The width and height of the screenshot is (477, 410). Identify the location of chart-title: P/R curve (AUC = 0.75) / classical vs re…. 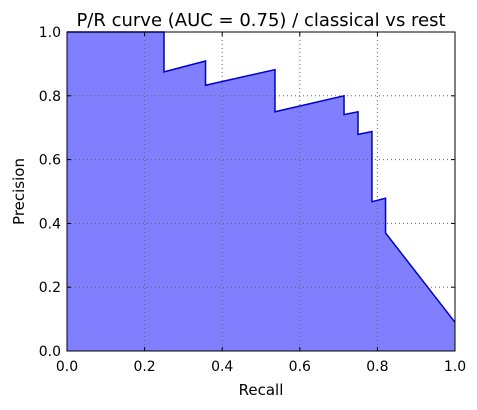
(260, 20).